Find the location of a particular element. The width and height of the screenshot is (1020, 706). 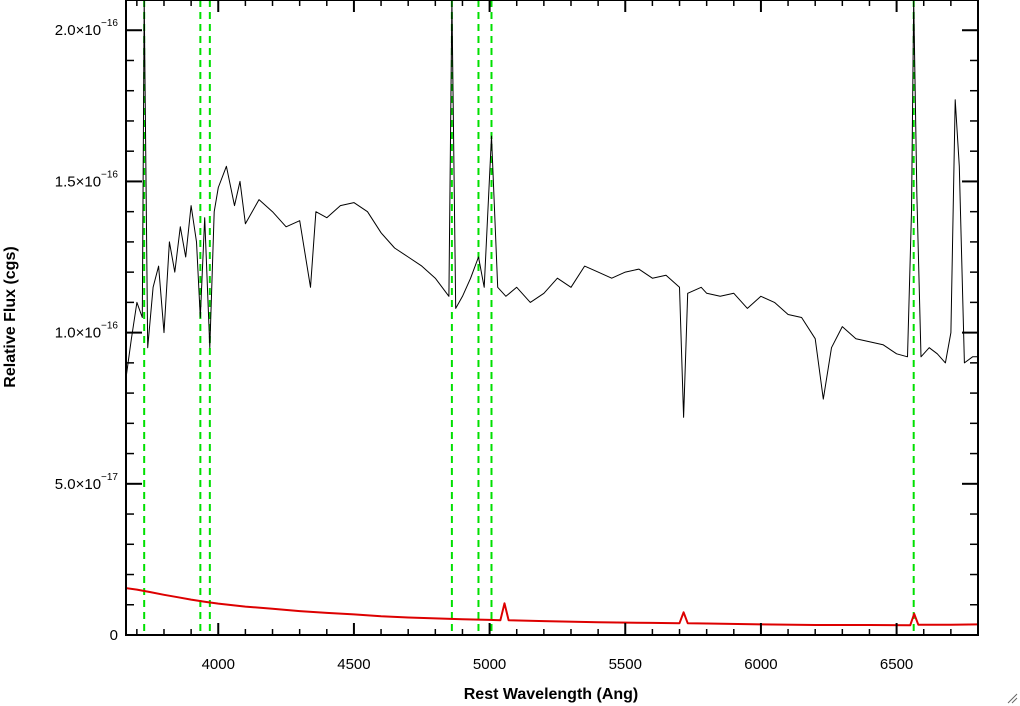

x-axis-title: Rest Wavelength (Ang) is located at coordinates (551, 694).